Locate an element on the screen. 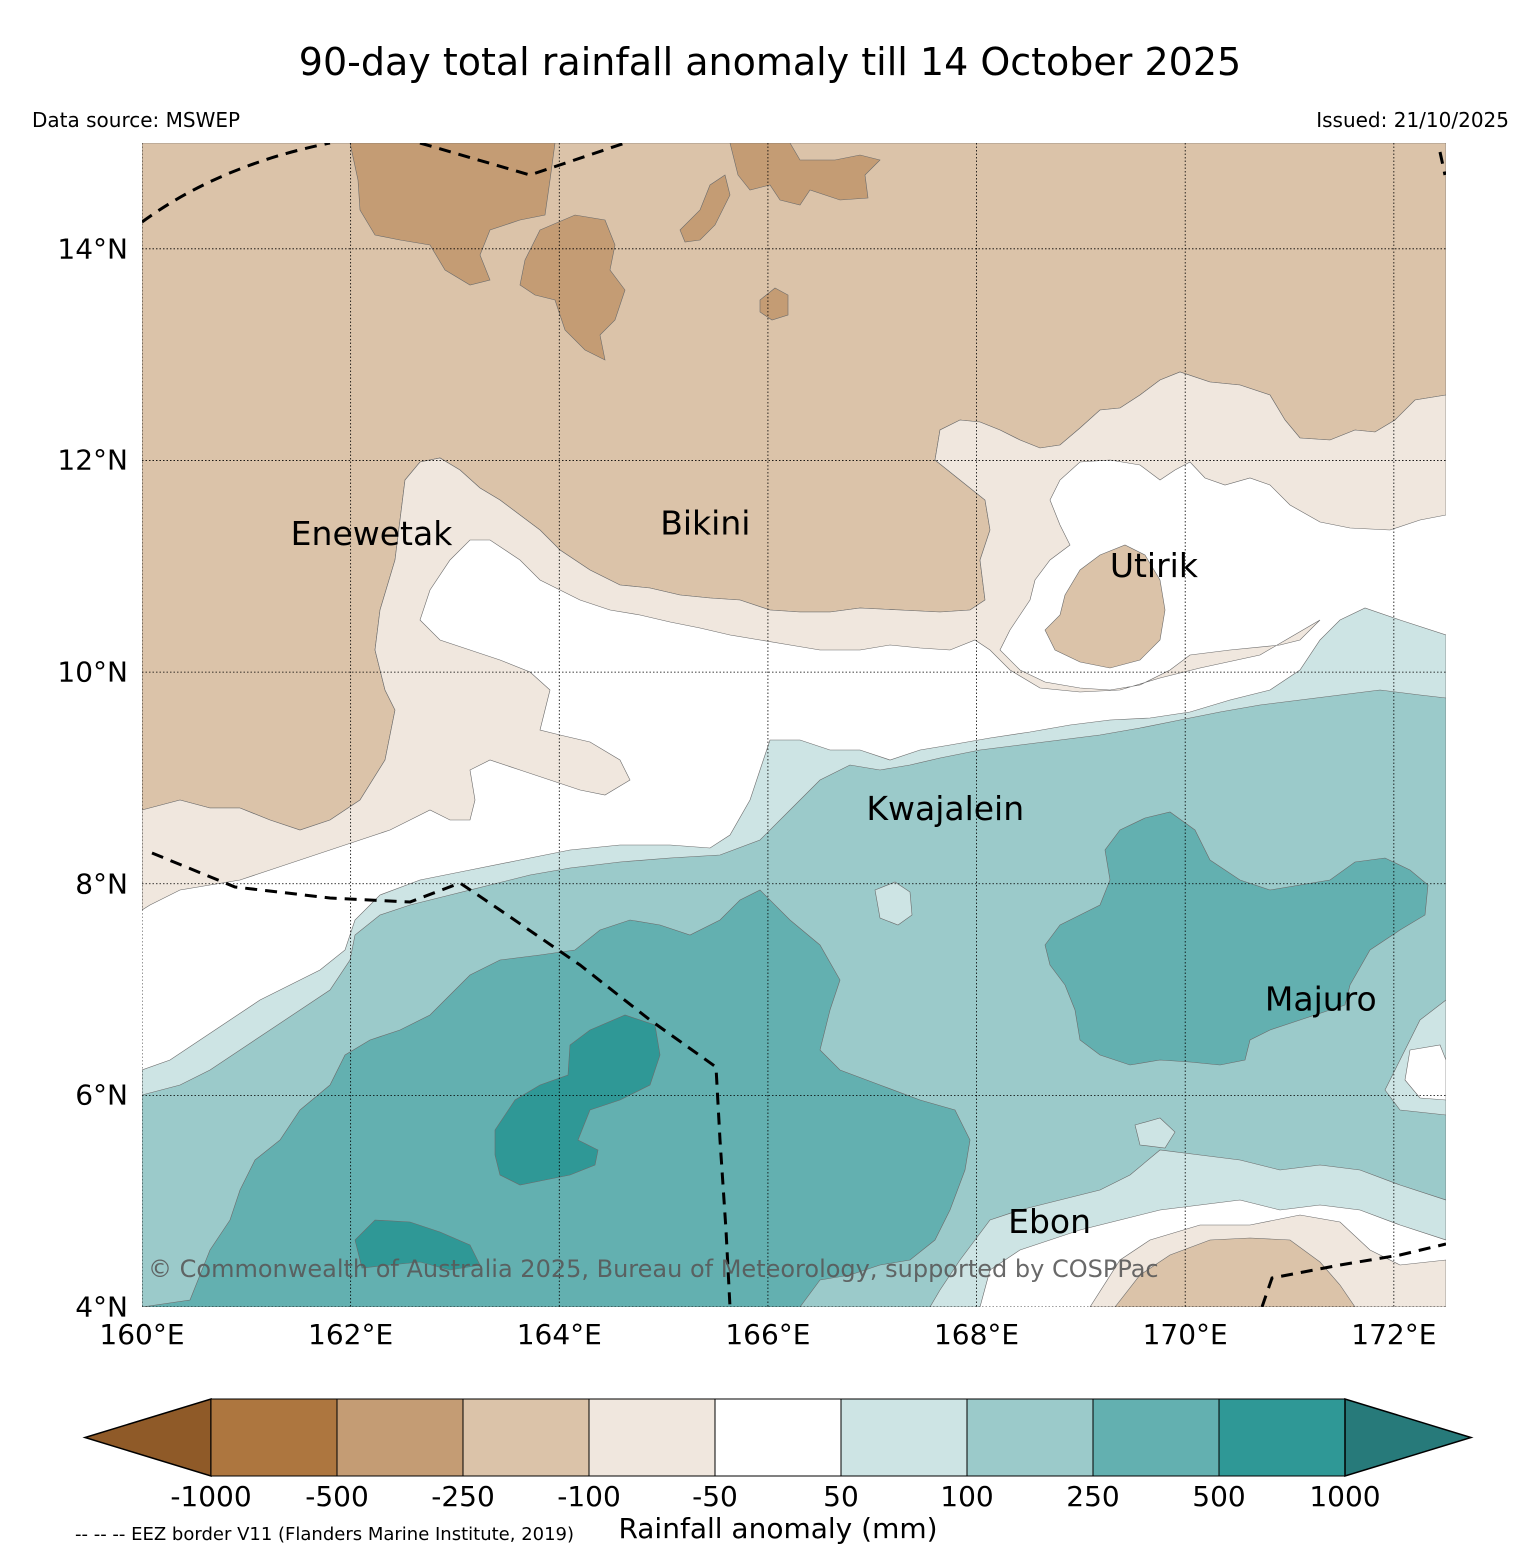  lat-tick-label: 6°N is located at coordinates (101, 1095).